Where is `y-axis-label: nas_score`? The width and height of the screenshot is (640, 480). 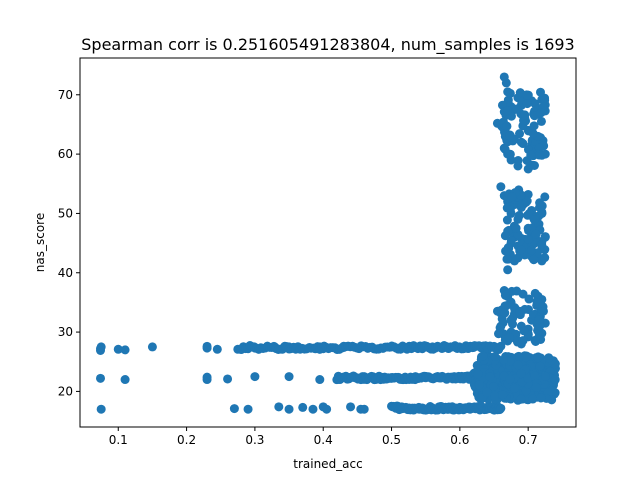 y-axis-label: nas_score is located at coordinates (40, 242).